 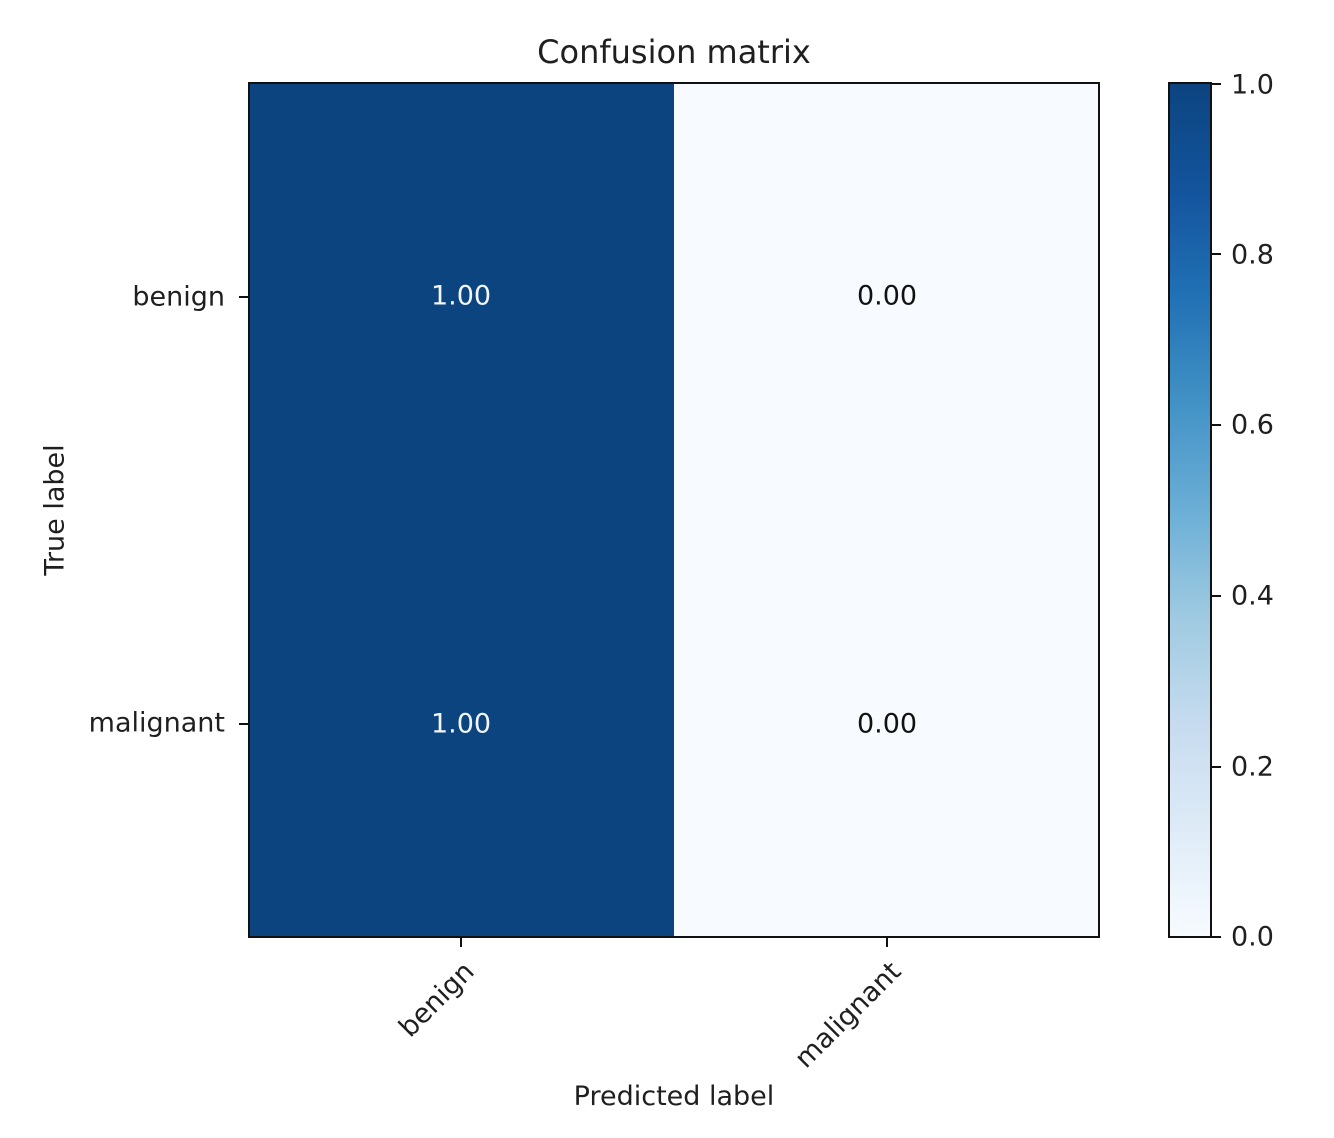 I want to click on cell-value-malignant-malignant: 0.00, so click(x=887, y=724).